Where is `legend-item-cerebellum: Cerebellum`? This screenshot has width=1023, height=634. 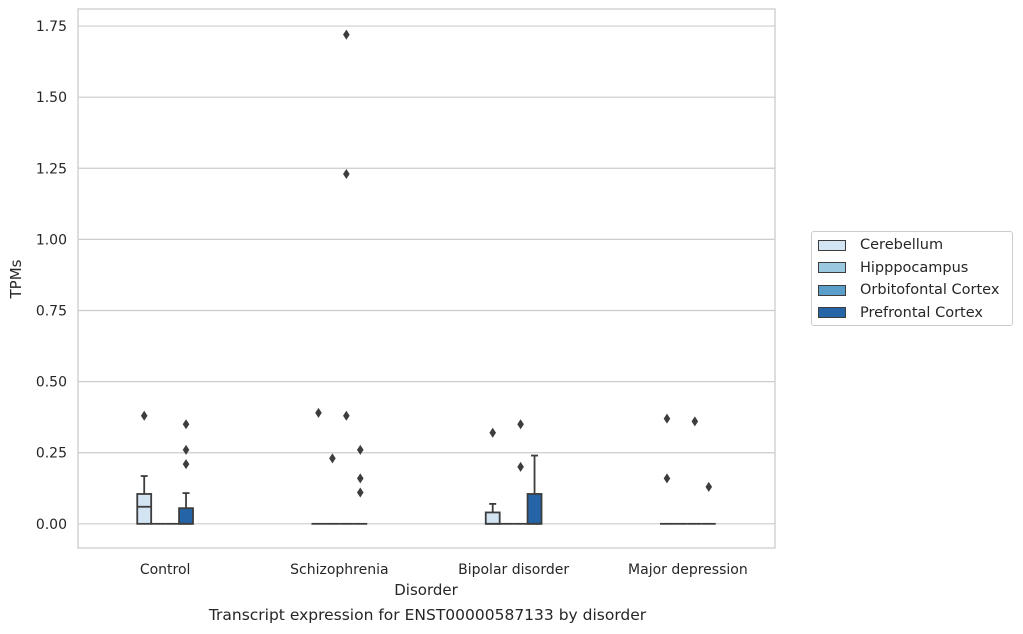 legend-item-cerebellum: Cerebellum is located at coordinates (880, 245).